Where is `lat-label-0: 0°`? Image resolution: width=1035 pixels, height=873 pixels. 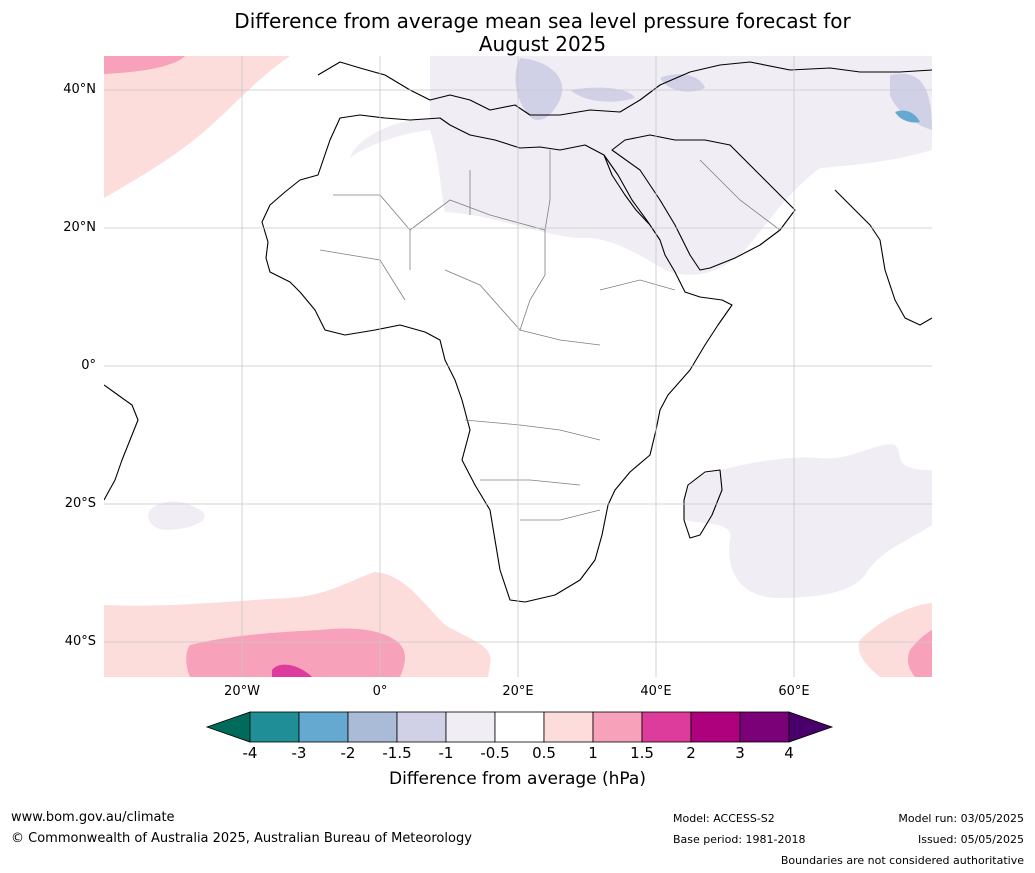
lat-label-0: 0° is located at coordinates (88, 365).